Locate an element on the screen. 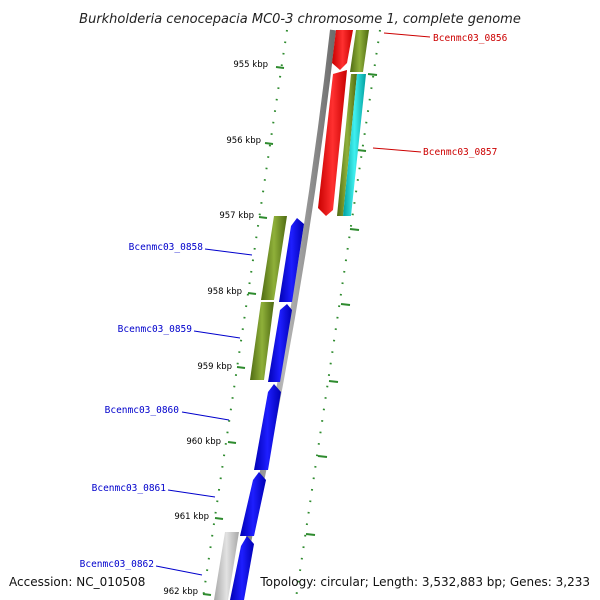 Image resolution: width=600 pixels, height=600 pixels. kbp-label: 962 kbp is located at coordinates (180, 592).